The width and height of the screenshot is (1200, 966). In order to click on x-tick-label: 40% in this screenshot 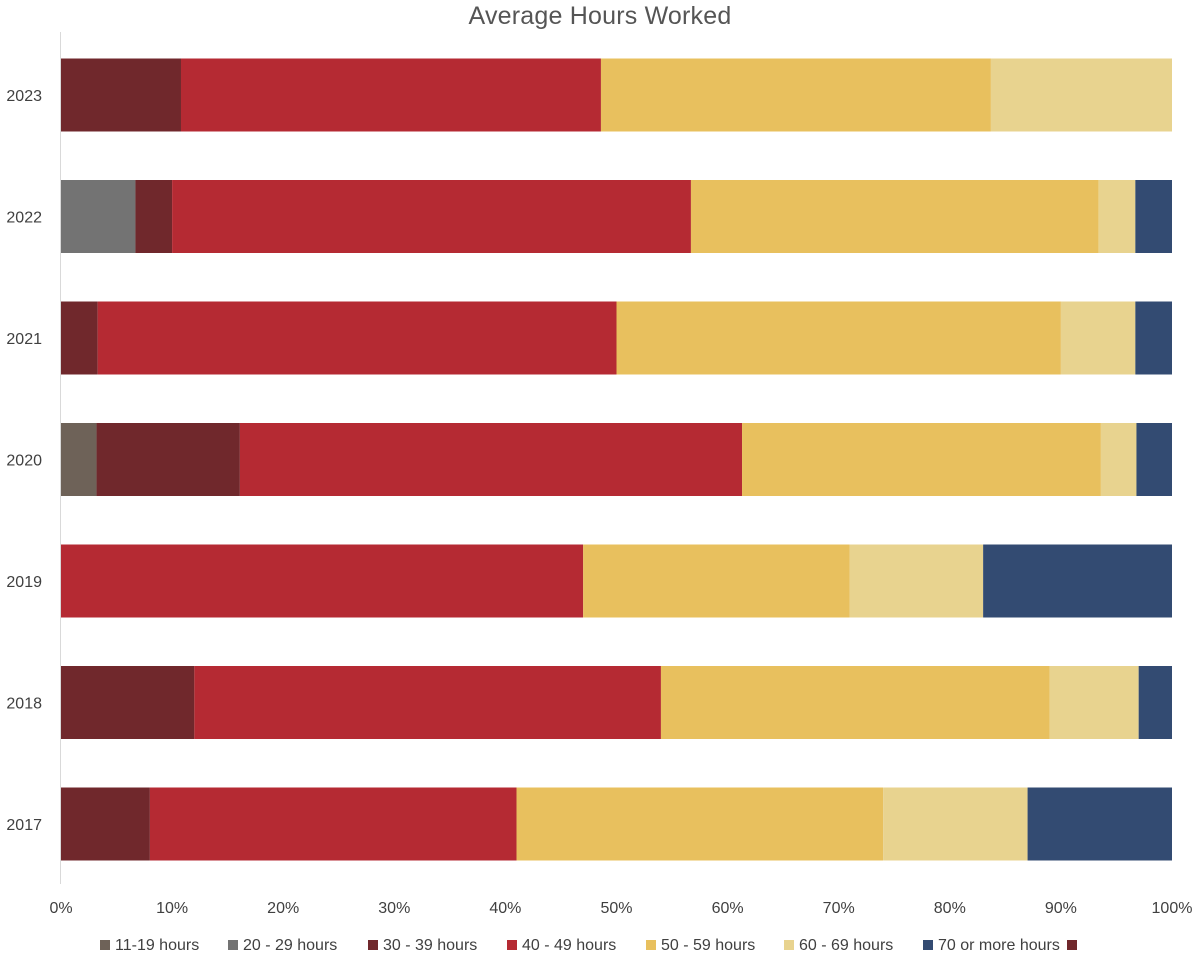, I will do `click(505, 908)`.